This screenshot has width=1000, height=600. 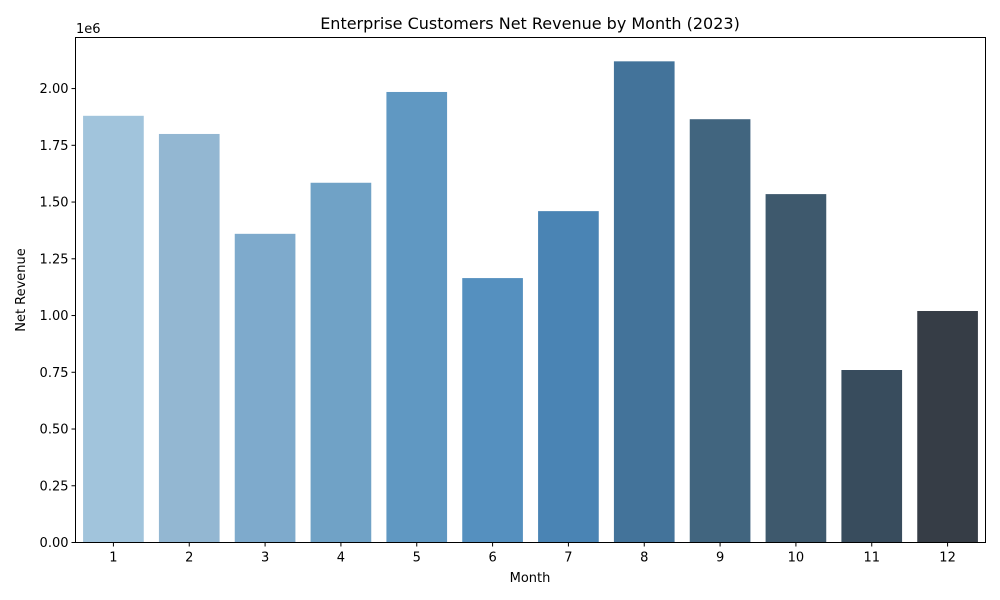 I want to click on y-ticks-group: 0.00 0.25 0.50 0.75 1.00 1.25 1.50 1.75 2.00, so click(x=58, y=316).